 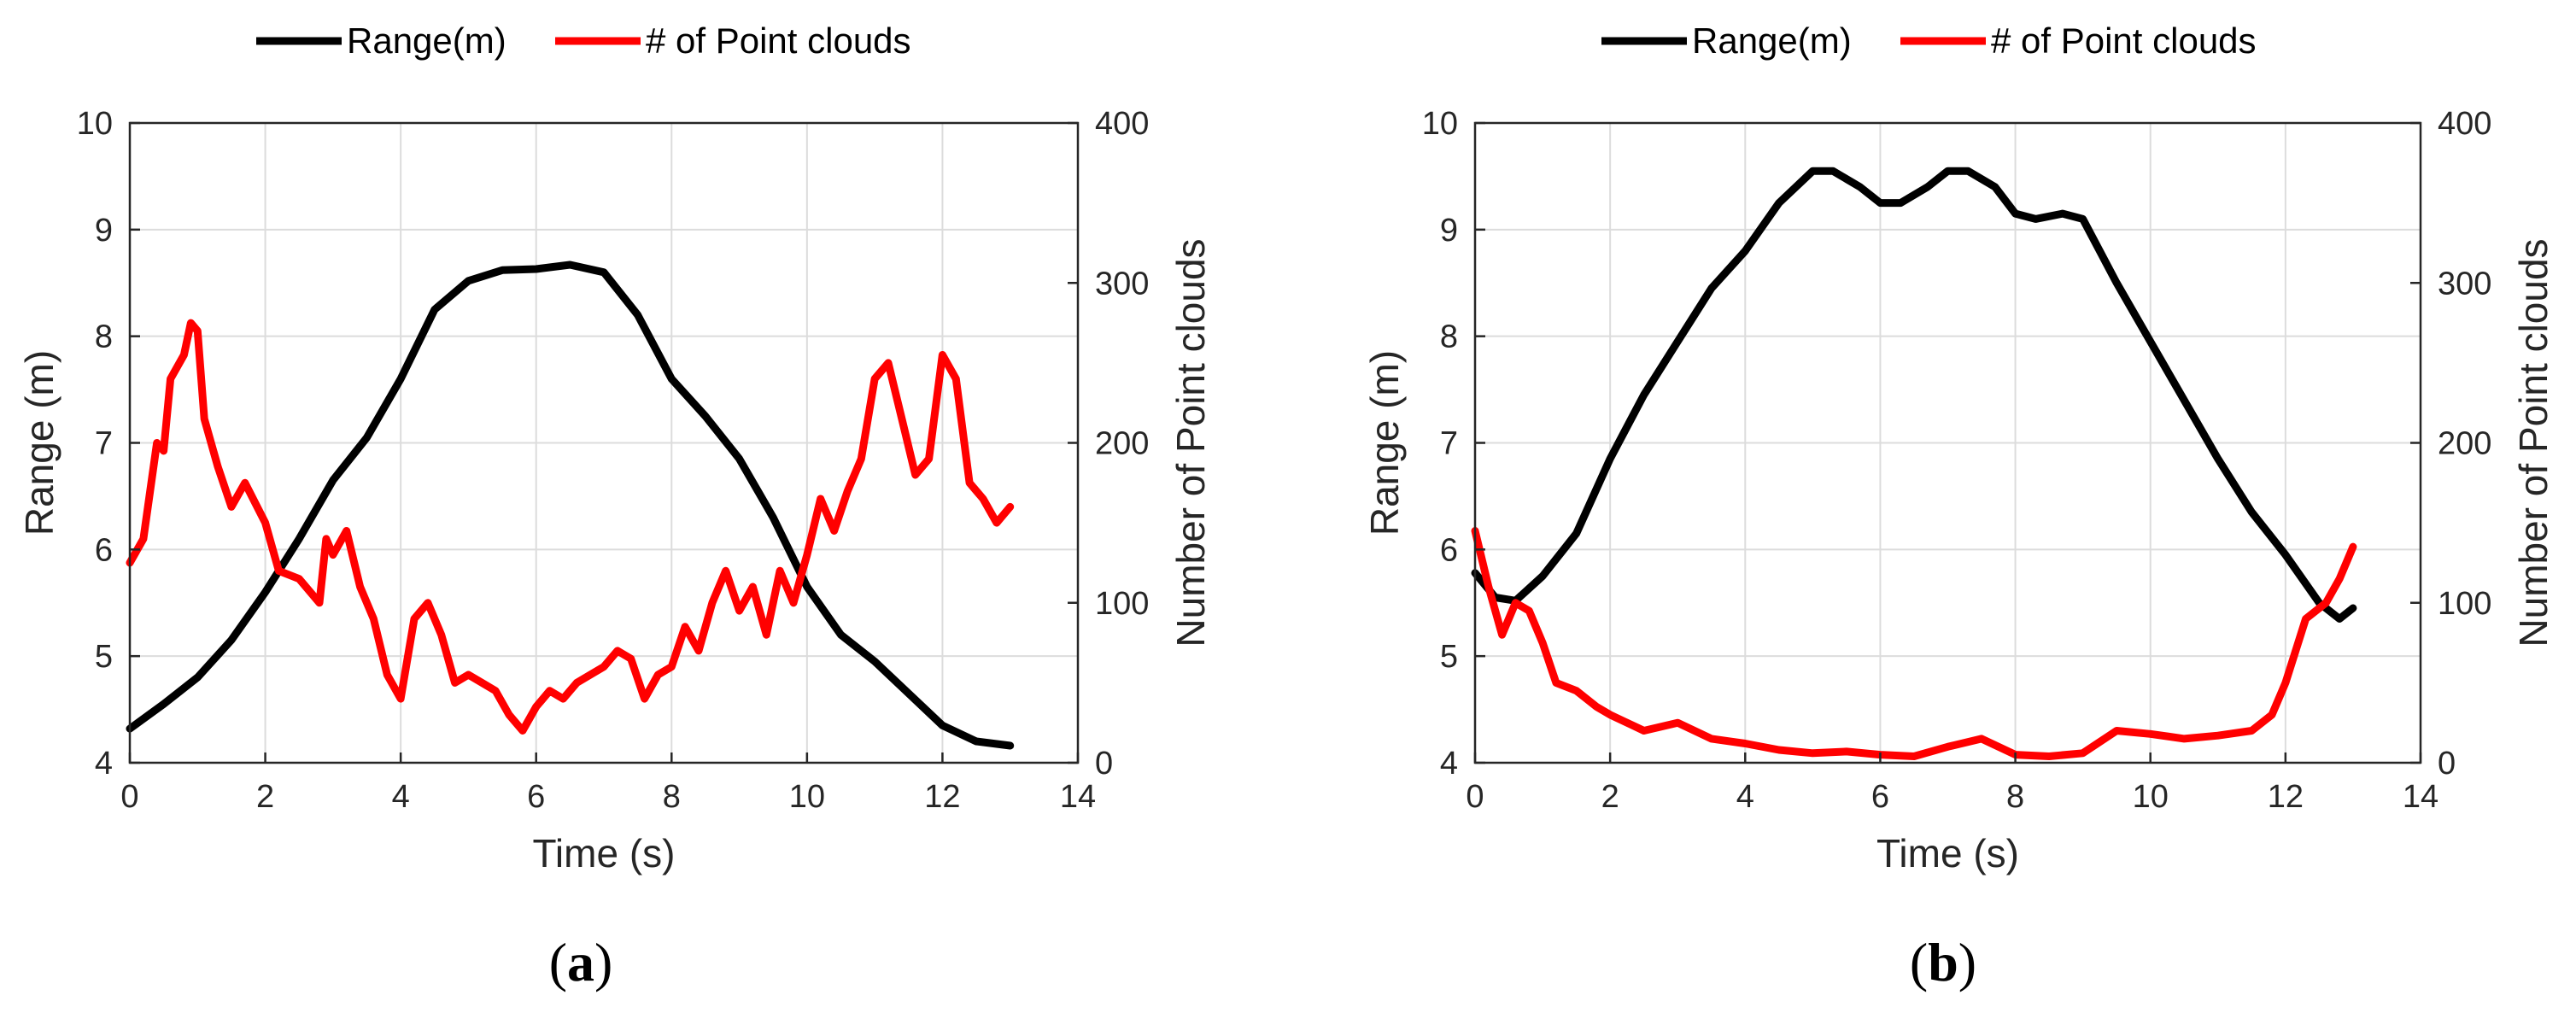 I want to click on panel-label: (a), so click(x=581, y=963).